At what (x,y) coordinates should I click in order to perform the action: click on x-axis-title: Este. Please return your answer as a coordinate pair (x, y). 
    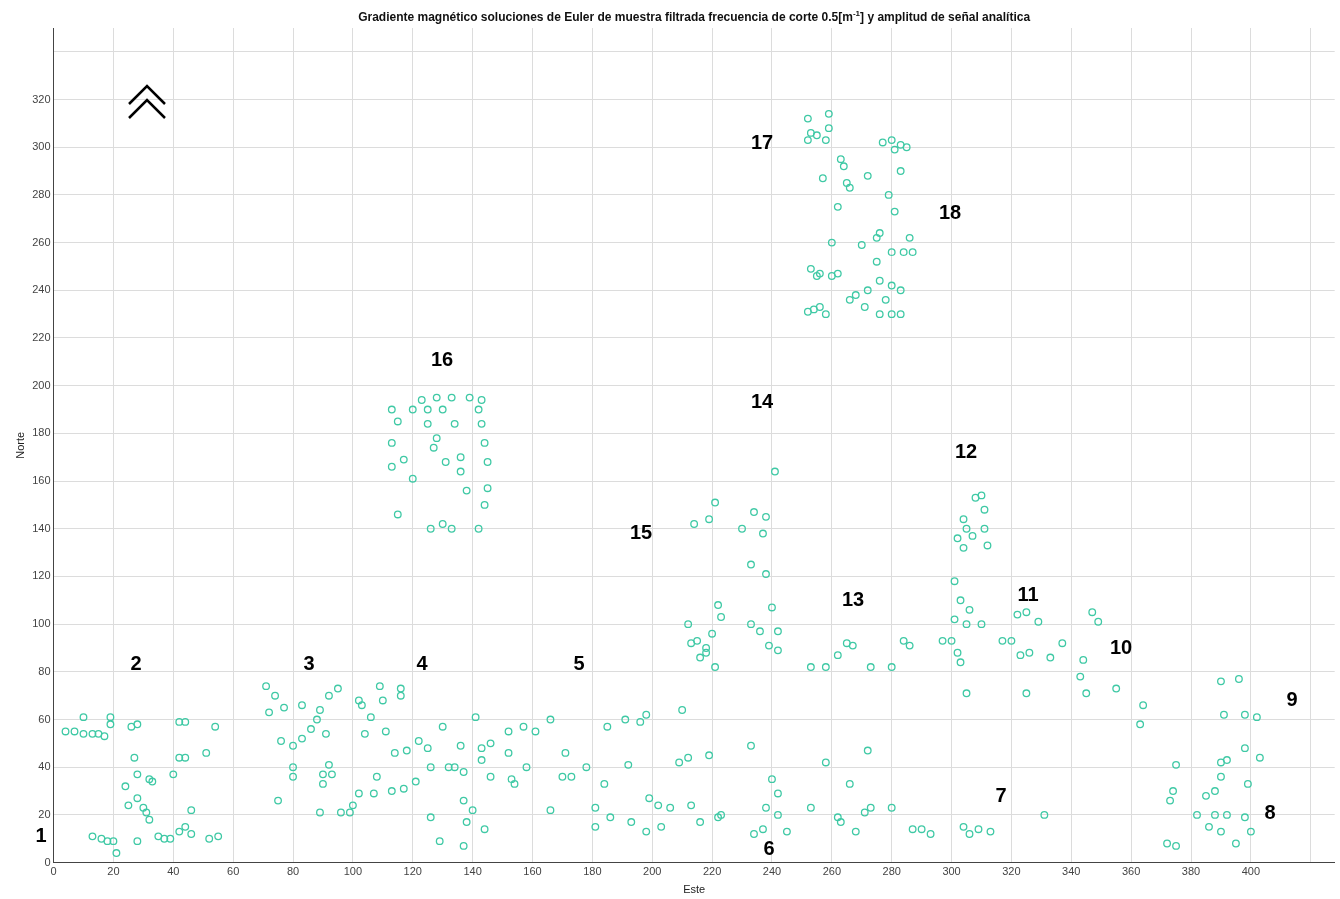
    Looking at the image, I should click on (694, 889).